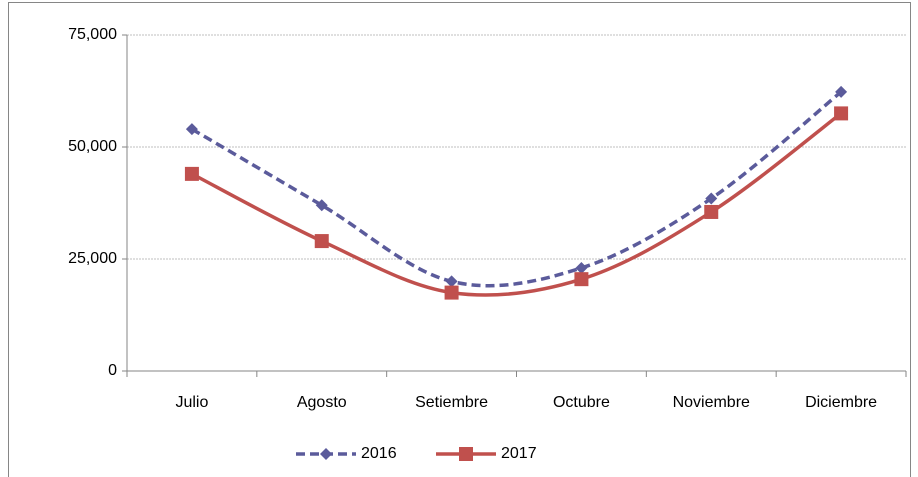 The width and height of the screenshot is (918, 477). Describe the element at coordinates (112, 370) in the screenshot. I see `y-tick-label: 0` at that location.